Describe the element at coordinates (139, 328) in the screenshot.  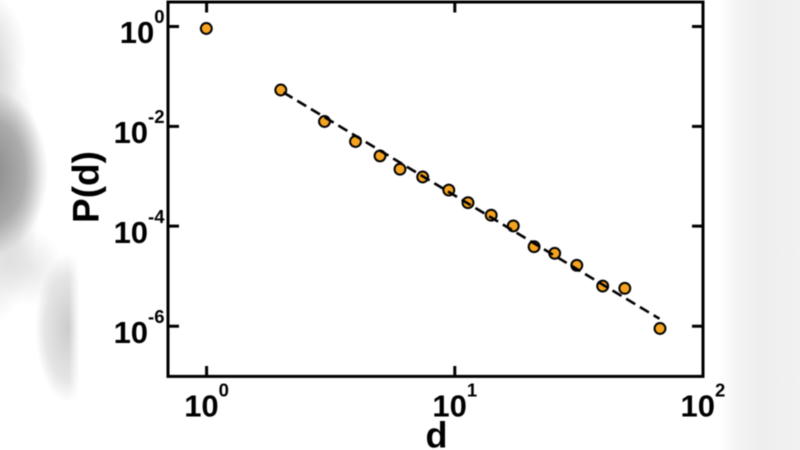
I see `svg-text: 10⁻⁶` at that location.